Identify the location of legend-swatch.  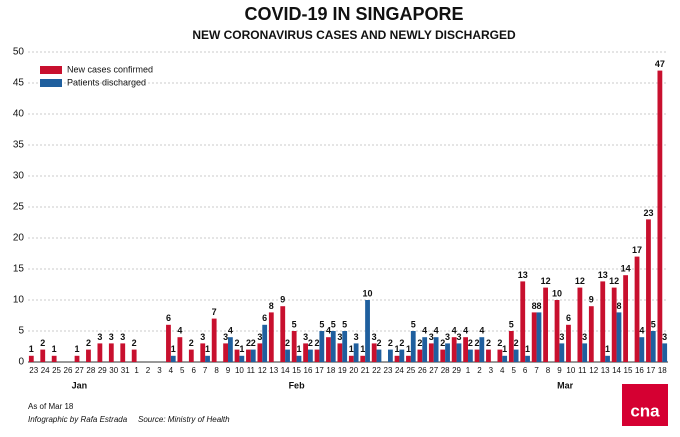
(51, 70).